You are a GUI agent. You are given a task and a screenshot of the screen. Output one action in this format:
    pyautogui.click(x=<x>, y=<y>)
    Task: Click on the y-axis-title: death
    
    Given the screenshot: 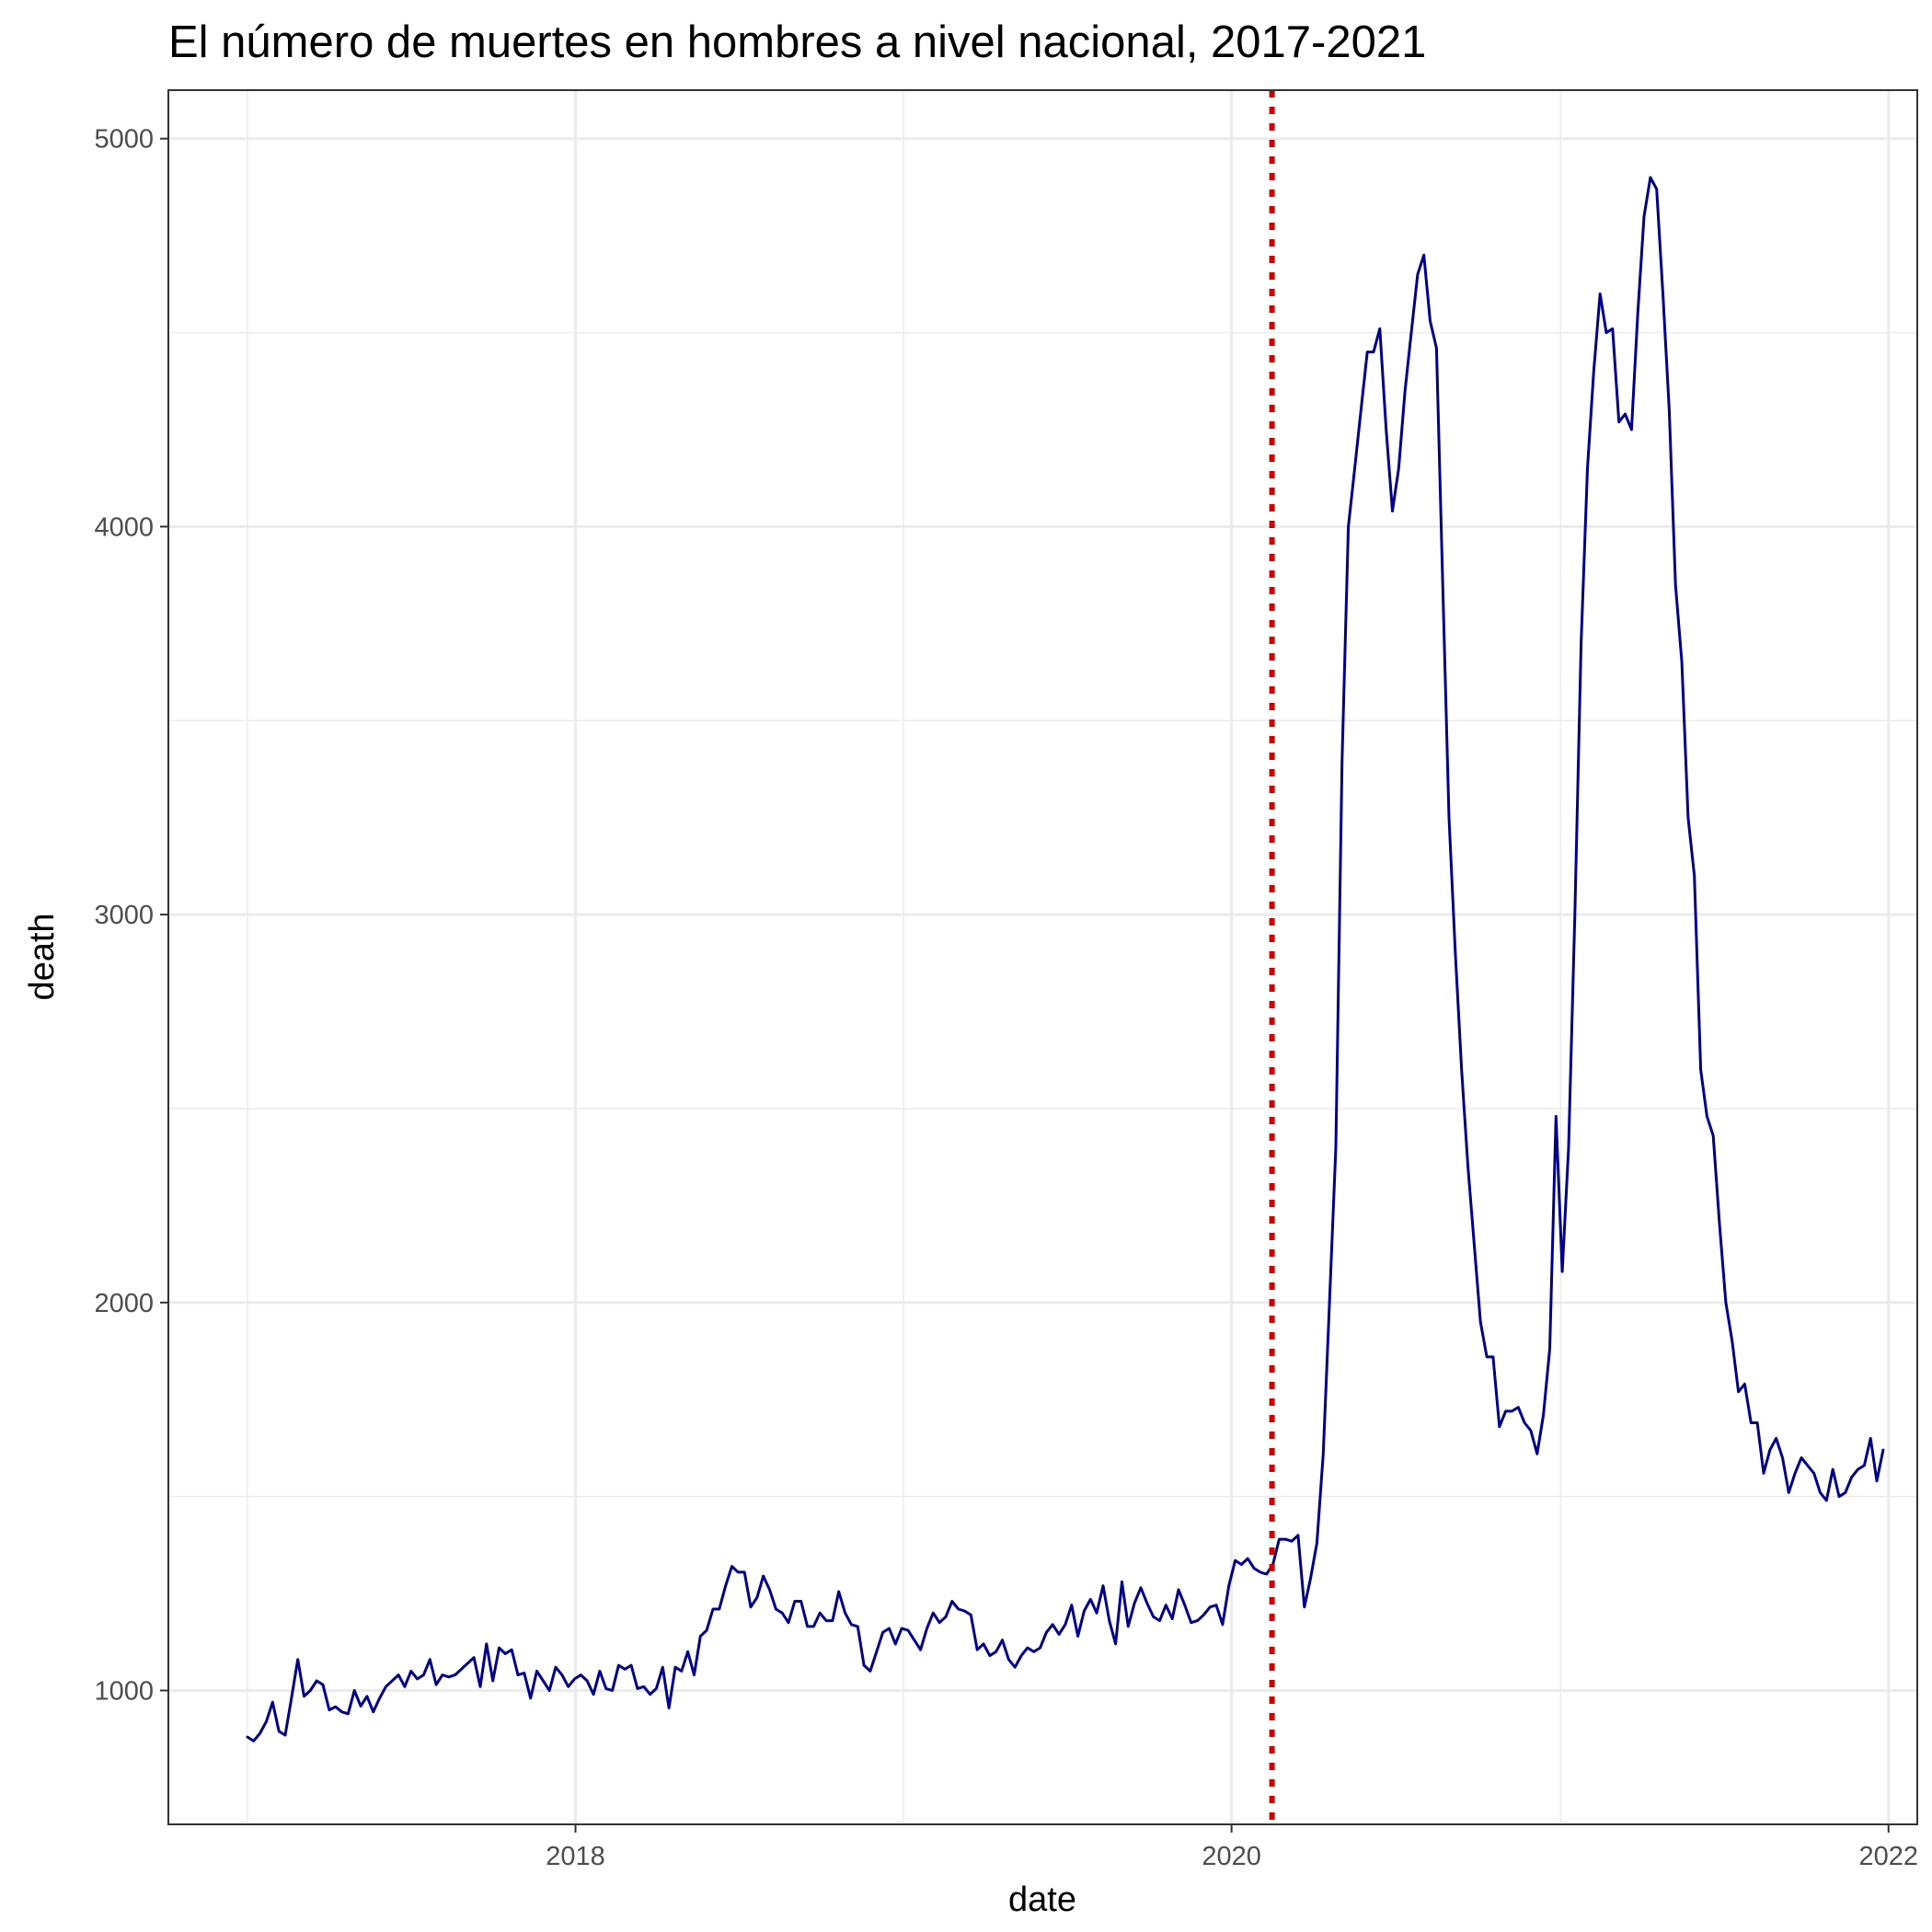 What is the action you would take?
    pyautogui.click(x=42, y=956)
    